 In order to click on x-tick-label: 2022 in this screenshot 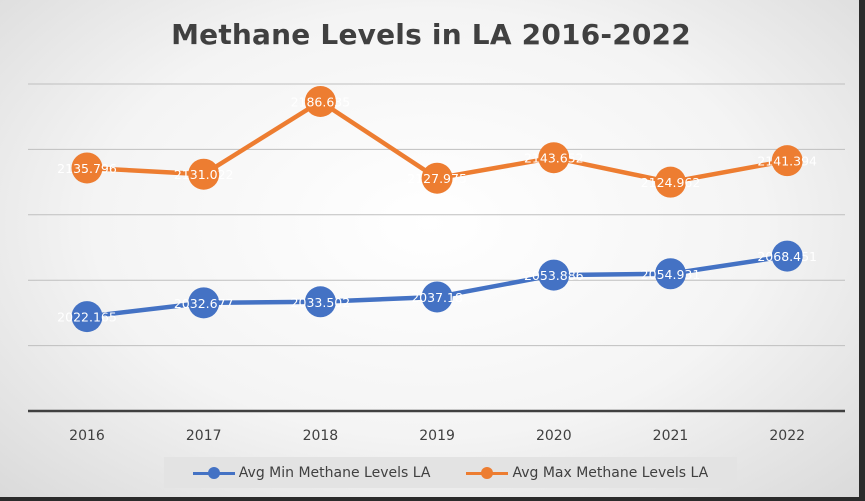, I will do `click(787, 436)`.